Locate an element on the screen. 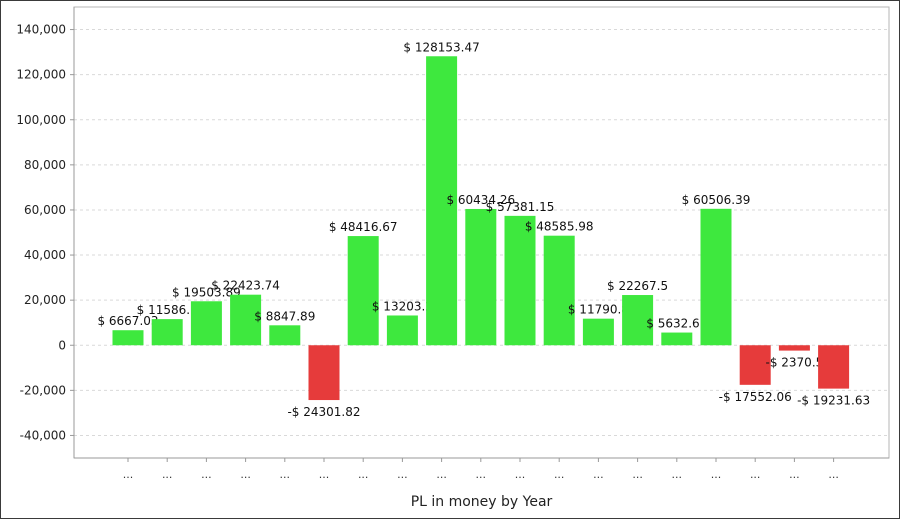 The height and width of the screenshot is (519, 900). data-label: $ 5632.69 is located at coordinates (676, 324).